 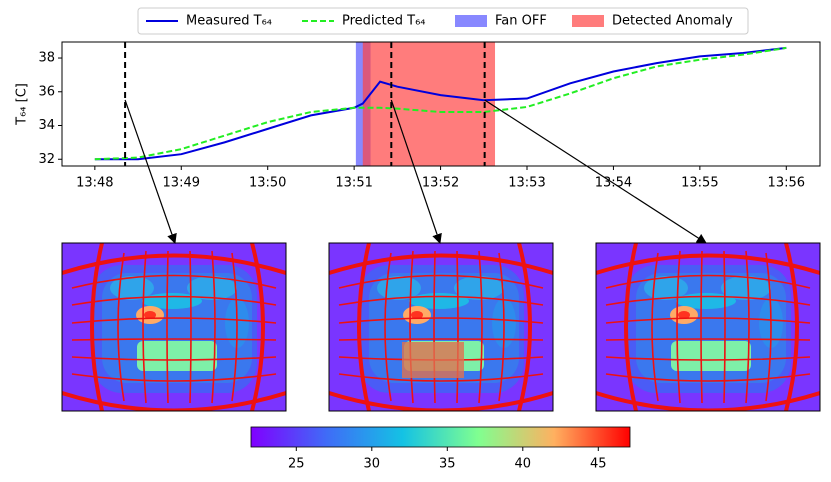 I want to click on colorbar-tick-label: 35, so click(x=447, y=464).